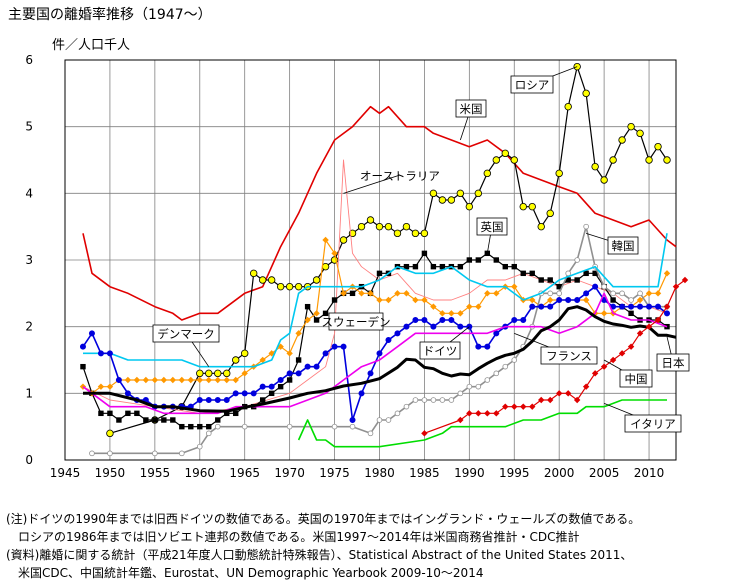  Describe the element at coordinates (559, 473) in the screenshot. I see `x-tick-label: 2000` at that location.